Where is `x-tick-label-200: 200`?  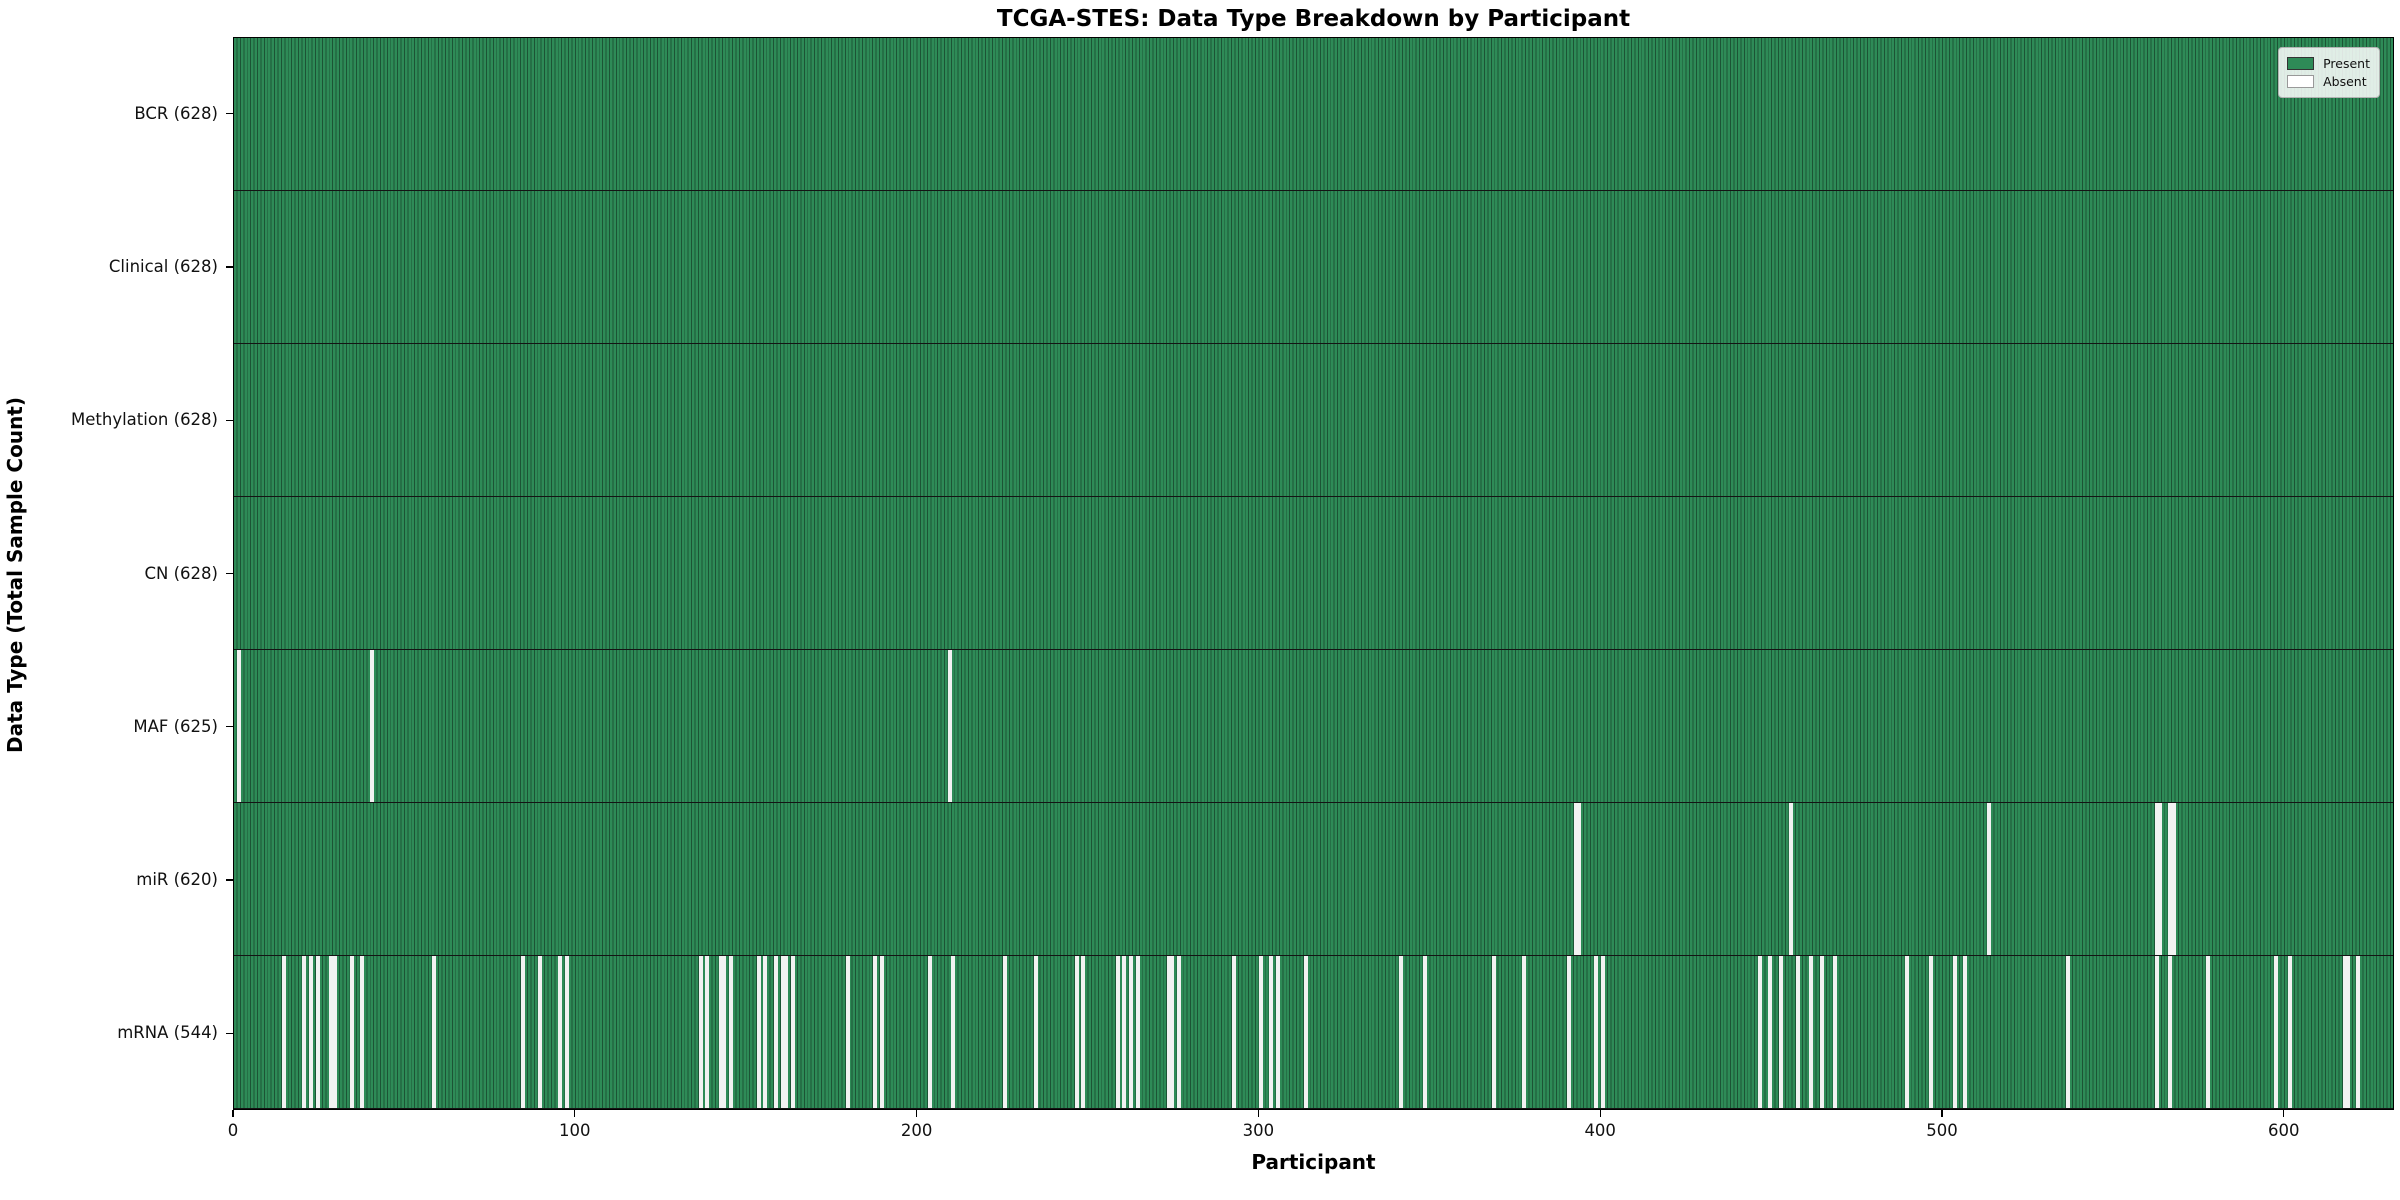 x-tick-label-200: 200 is located at coordinates (916, 1130).